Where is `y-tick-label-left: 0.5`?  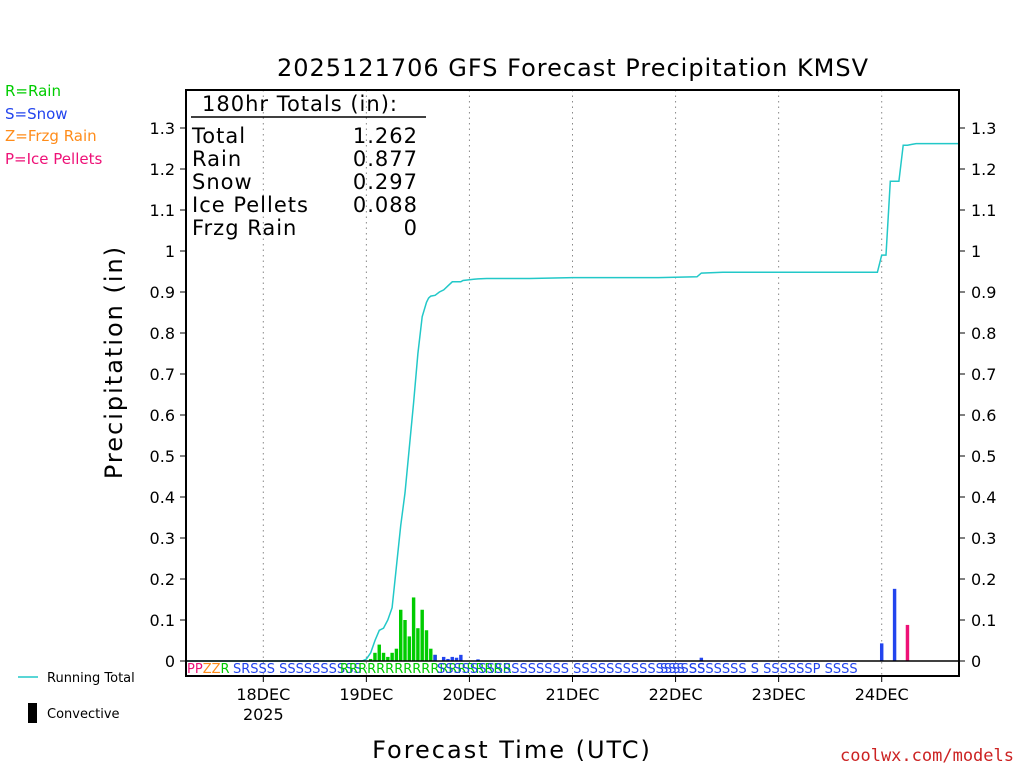 y-tick-label-left: 0.5 is located at coordinates (162, 456).